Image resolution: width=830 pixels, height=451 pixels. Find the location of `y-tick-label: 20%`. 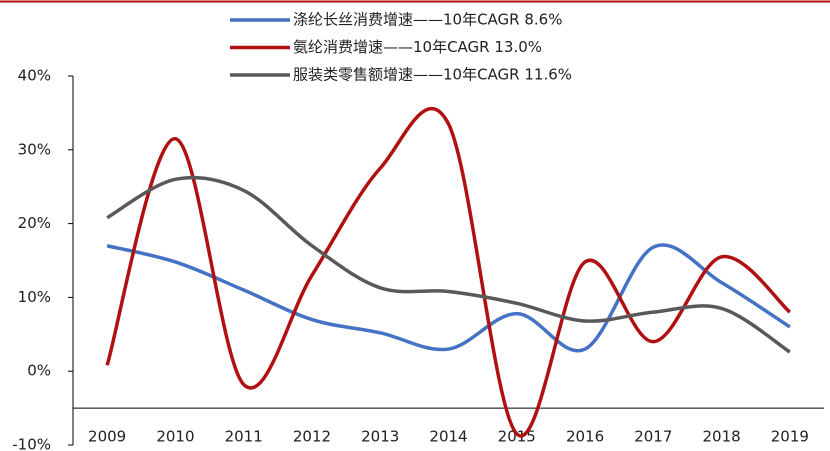

y-tick-label: 20% is located at coordinates (34, 223).